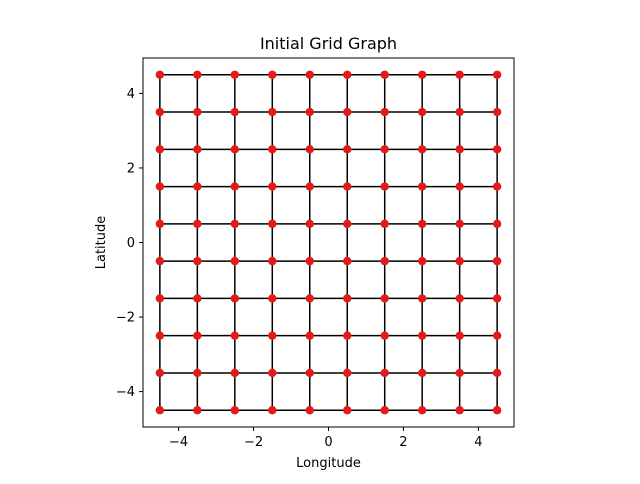 The image size is (640, 484). Describe the element at coordinates (125, 392) in the screenshot. I see `y-tick-label: −4` at that location.